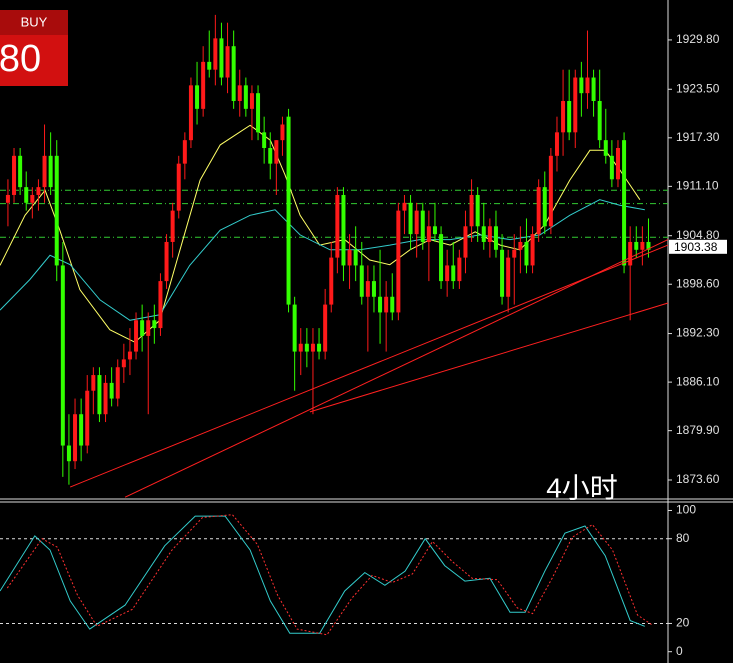 The width and height of the screenshot is (733, 663). Describe the element at coordinates (698, 479) in the screenshot. I see `y-tick-label: 1873.60` at that location.